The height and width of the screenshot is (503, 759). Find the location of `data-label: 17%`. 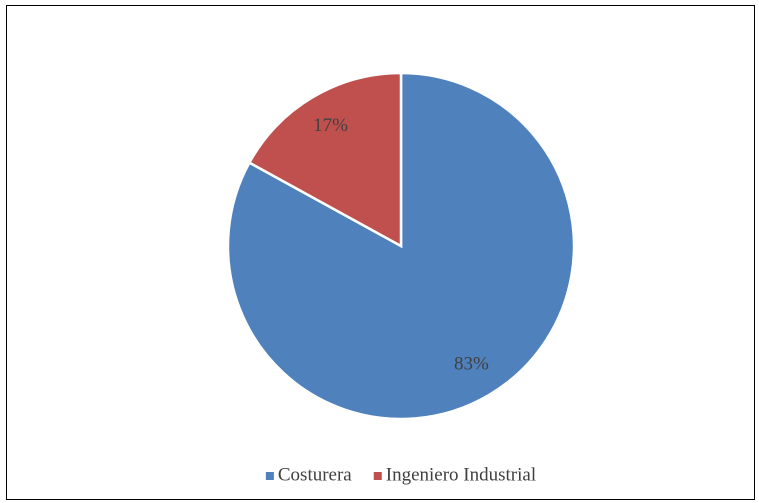

data-label: 17% is located at coordinates (330, 125).